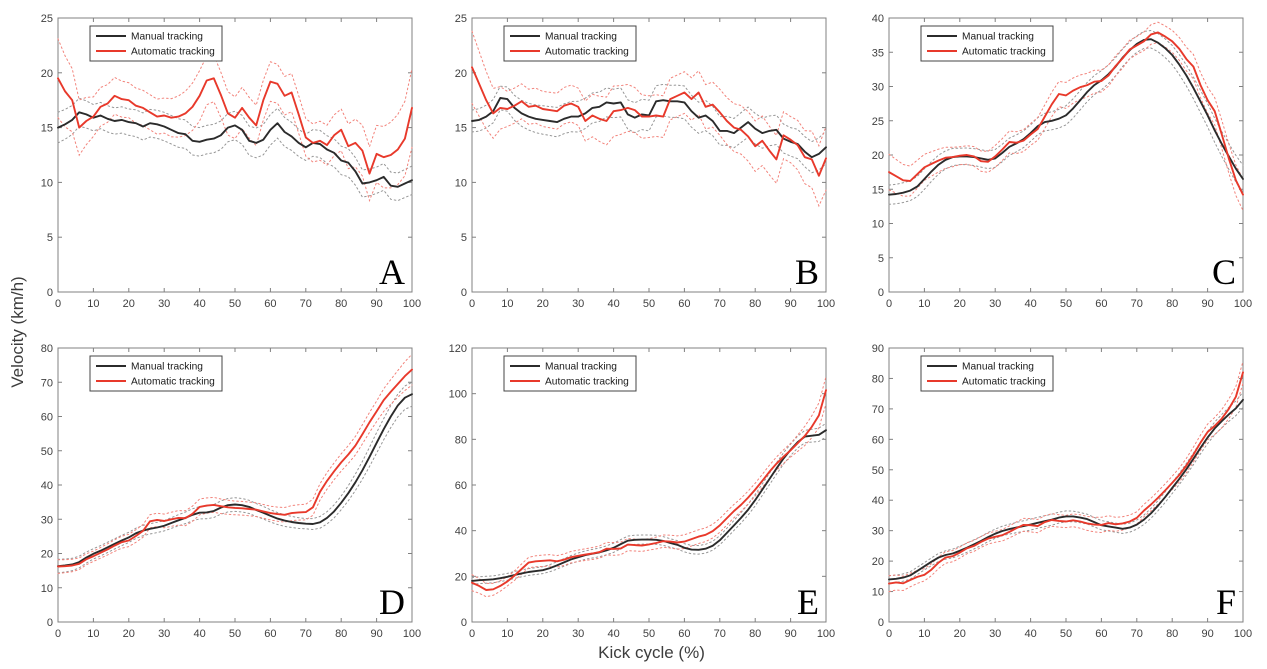 The height and width of the screenshot is (669, 1267). What do you see at coordinates (17, 332) in the screenshot?
I see `y-axis-label: Velocity (km/h)` at bounding box center [17, 332].